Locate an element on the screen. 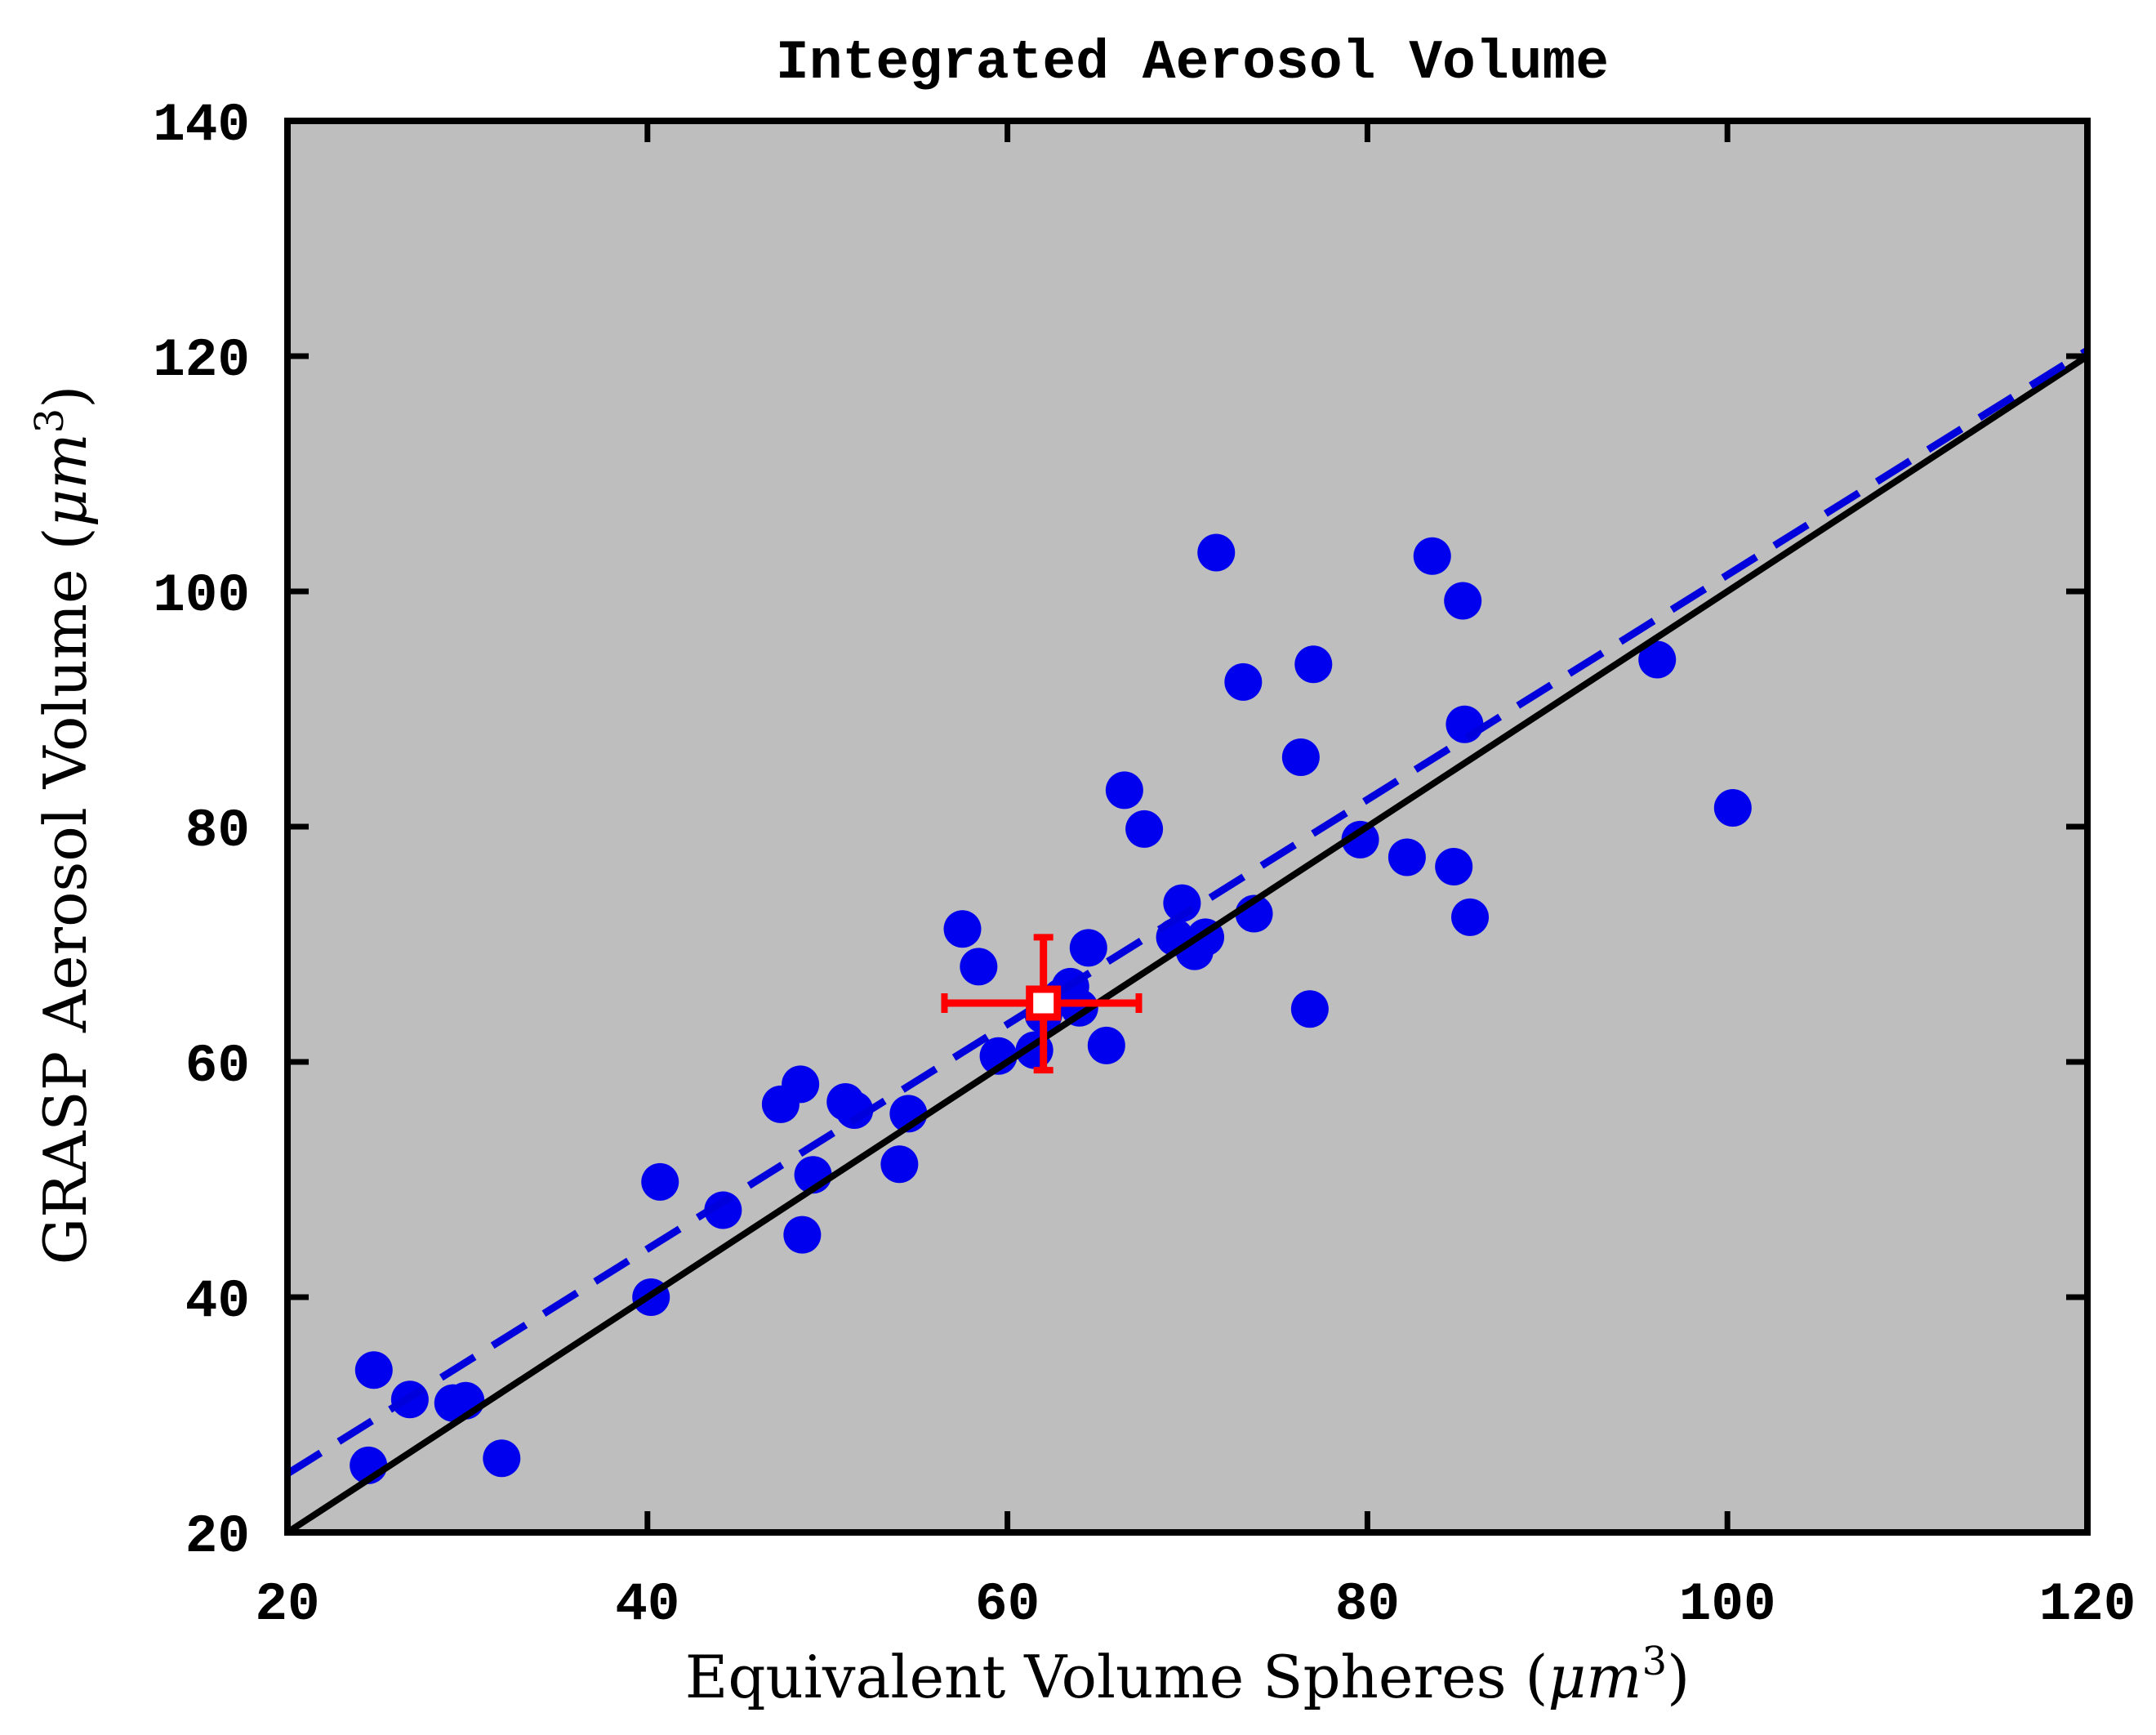 The height and width of the screenshot is (1735, 2156). x-tick-label: 40 is located at coordinates (647, 1604).